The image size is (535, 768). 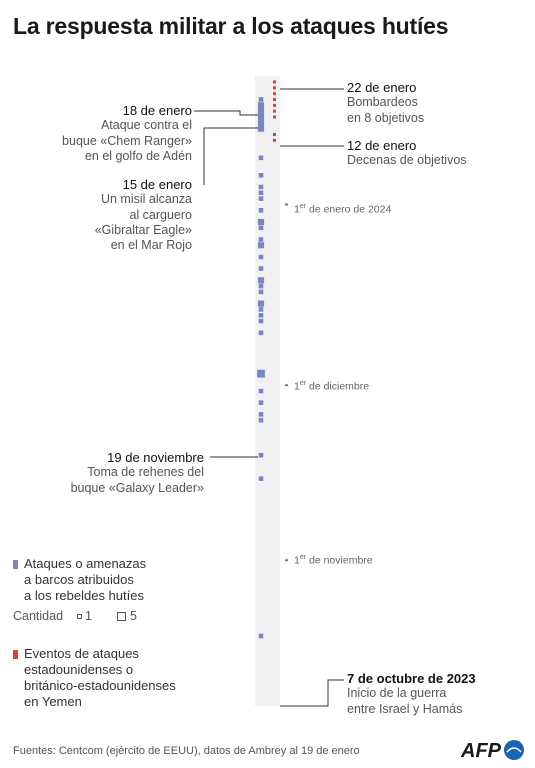 I want to click on event-text: entre Israel y Hamás, so click(x=405, y=708).